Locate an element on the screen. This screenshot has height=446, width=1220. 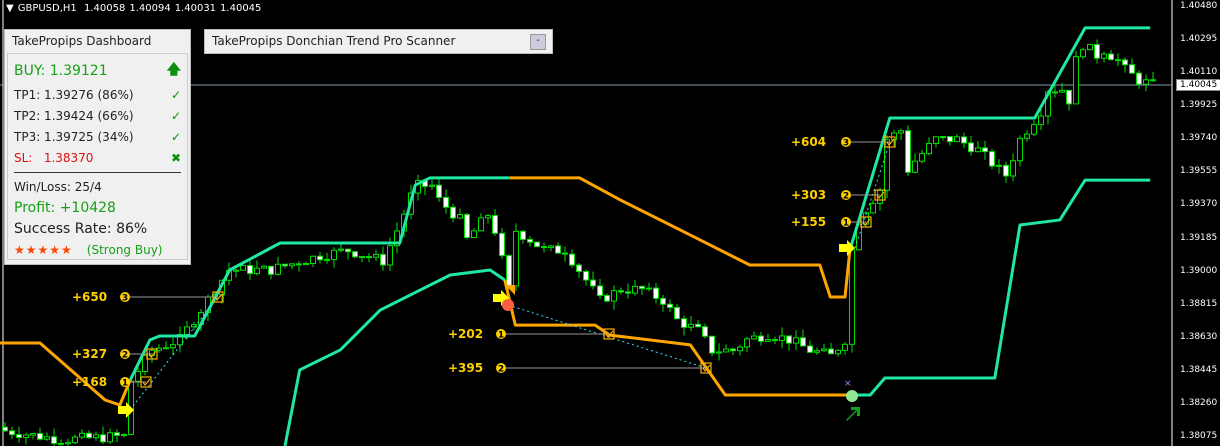
dashboard-title: TakePropips Dashboard is located at coordinates (82, 41).